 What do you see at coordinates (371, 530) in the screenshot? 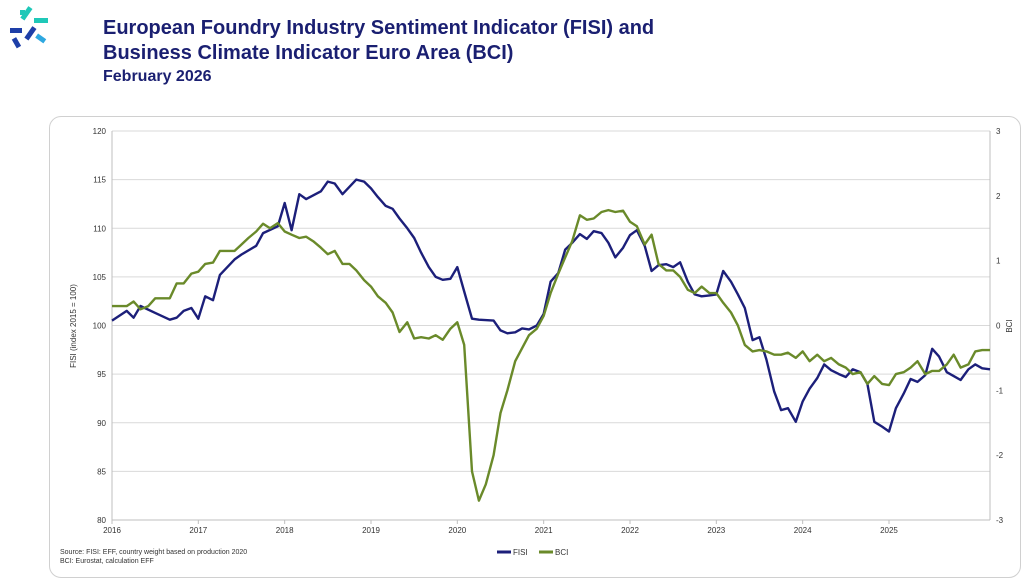
I see `x-tick-label: 2019` at bounding box center [371, 530].